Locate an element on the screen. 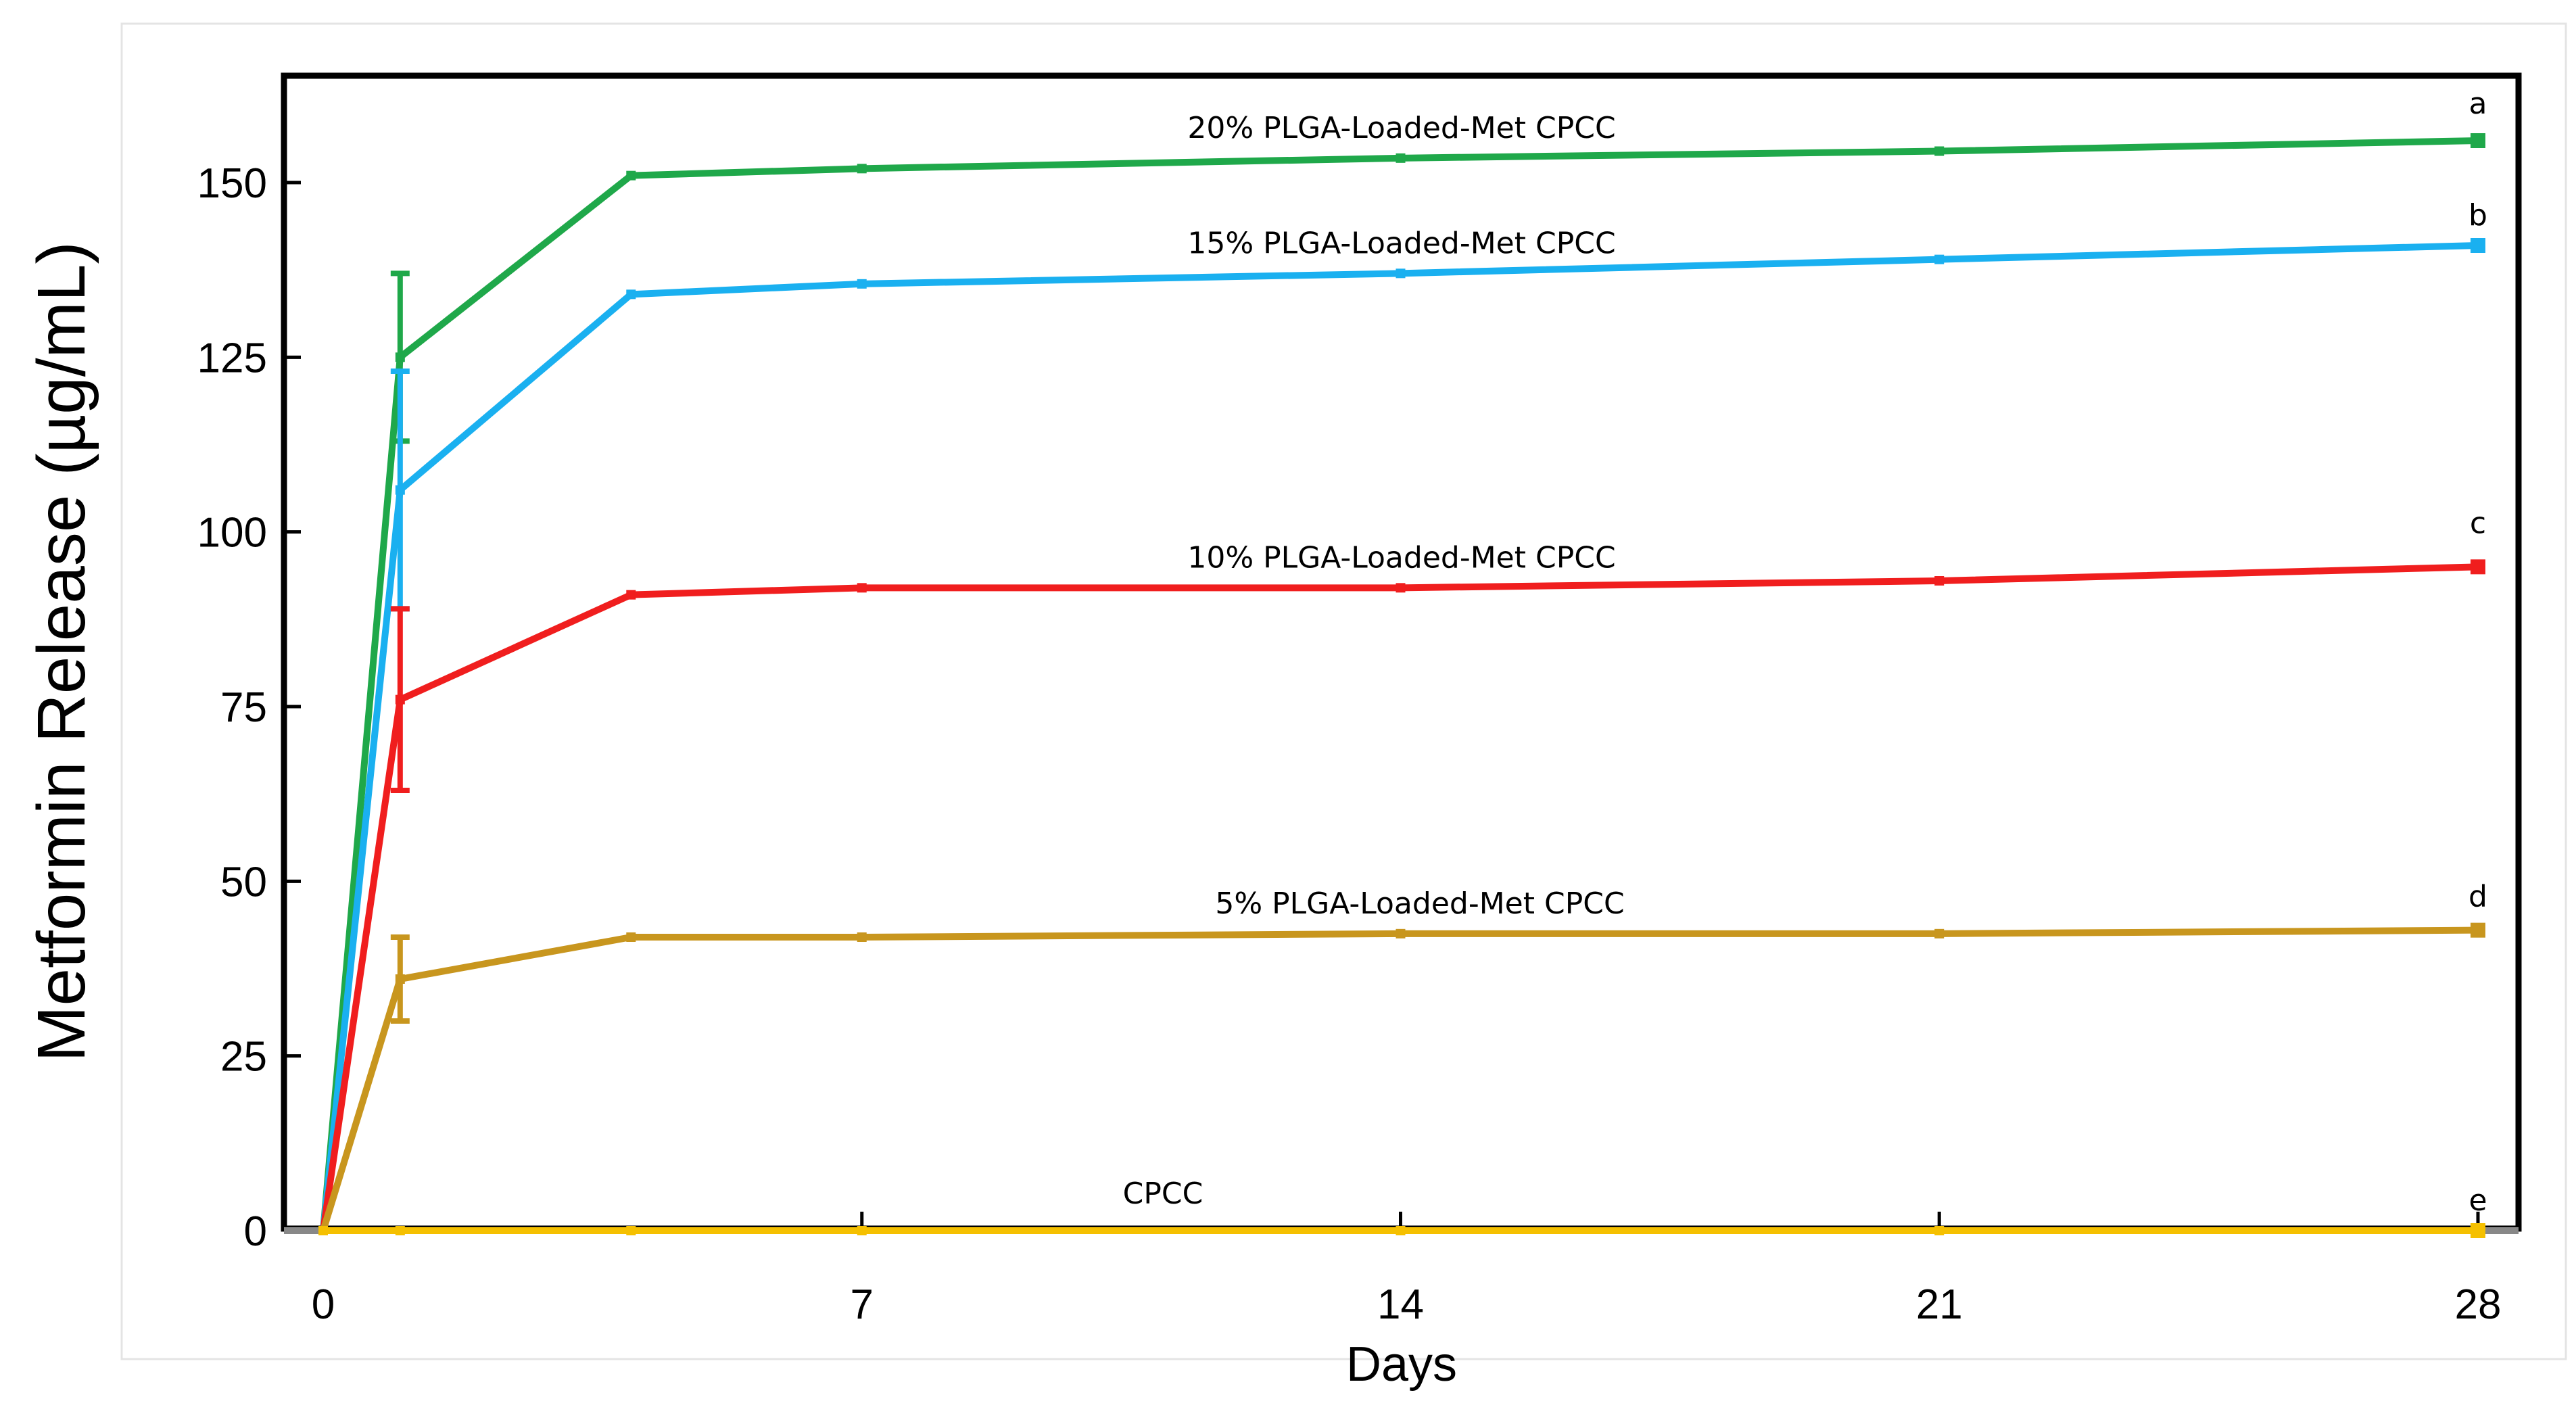  series-a-letter: a is located at coordinates (2478, 104).